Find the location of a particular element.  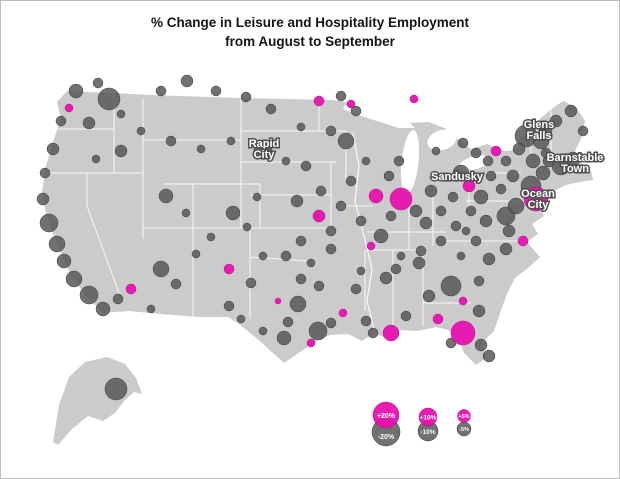

legend-item-10: +10% -10% is located at coordinates (428, 424).